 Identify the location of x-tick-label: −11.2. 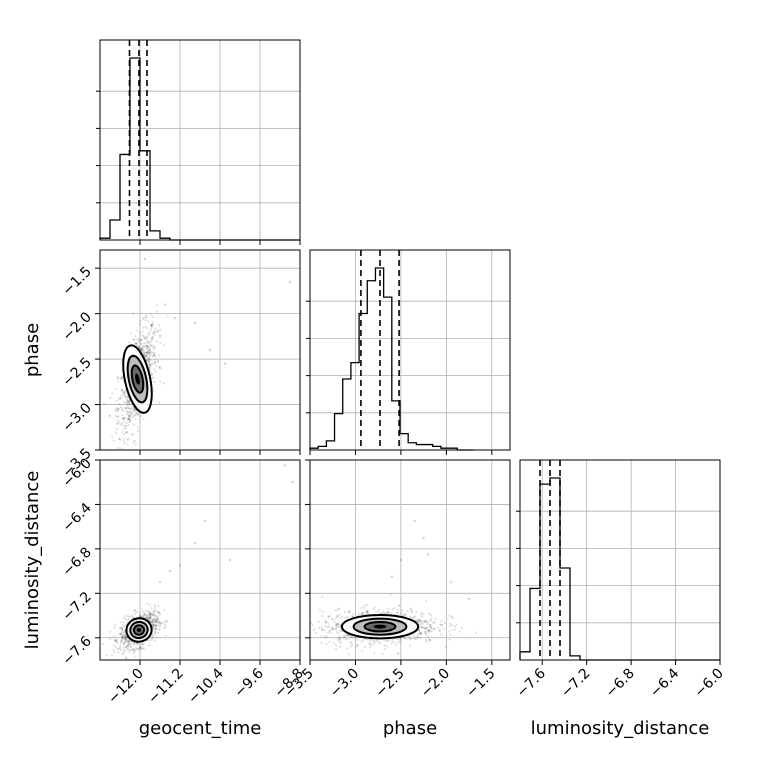
(166, 687).